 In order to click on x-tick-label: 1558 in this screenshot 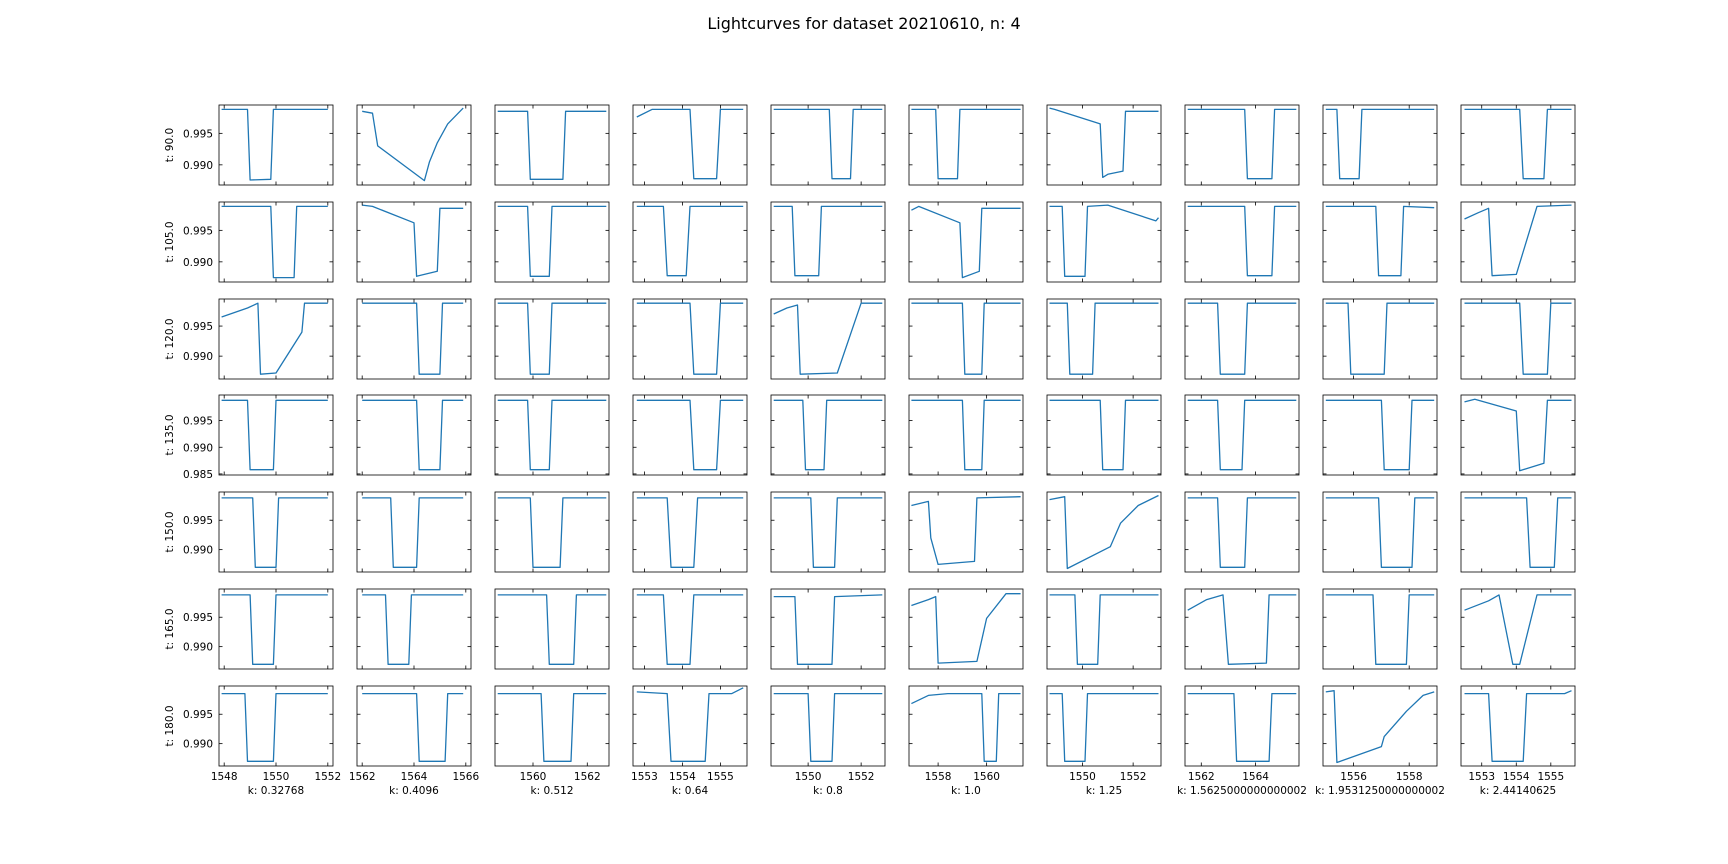, I will do `click(938, 777)`.